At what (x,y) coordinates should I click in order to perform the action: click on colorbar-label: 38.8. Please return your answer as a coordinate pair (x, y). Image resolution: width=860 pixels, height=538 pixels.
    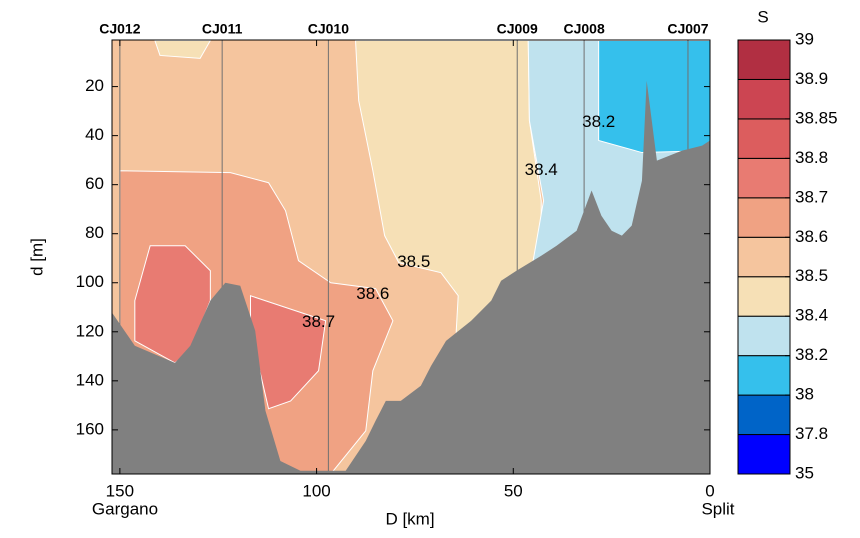
    Looking at the image, I should click on (811, 157).